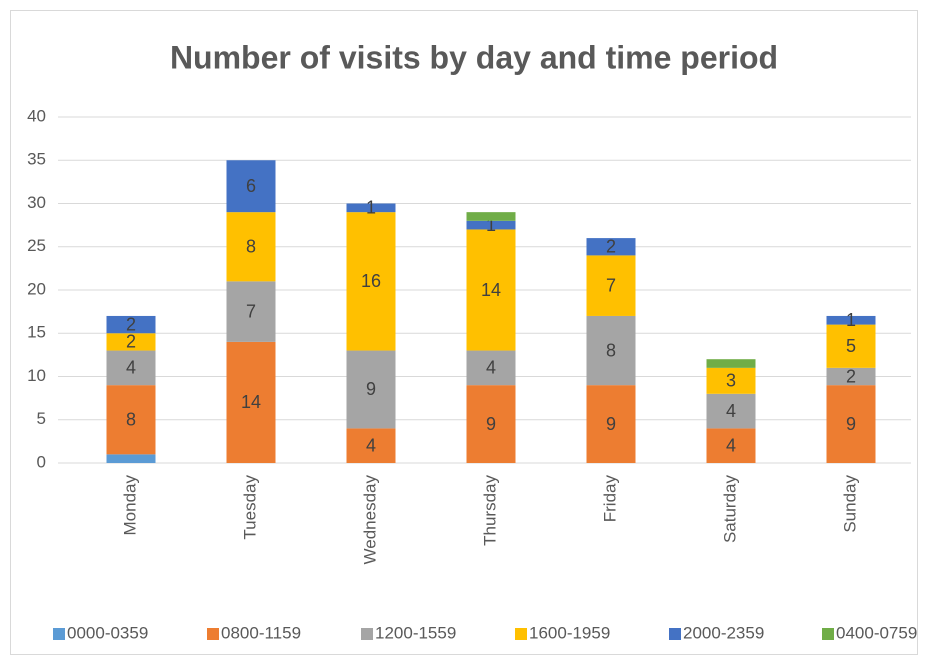 This screenshot has width=928, height=663. What do you see at coordinates (36, 375) in the screenshot?
I see `y-tick-label: 10` at bounding box center [36, 375].